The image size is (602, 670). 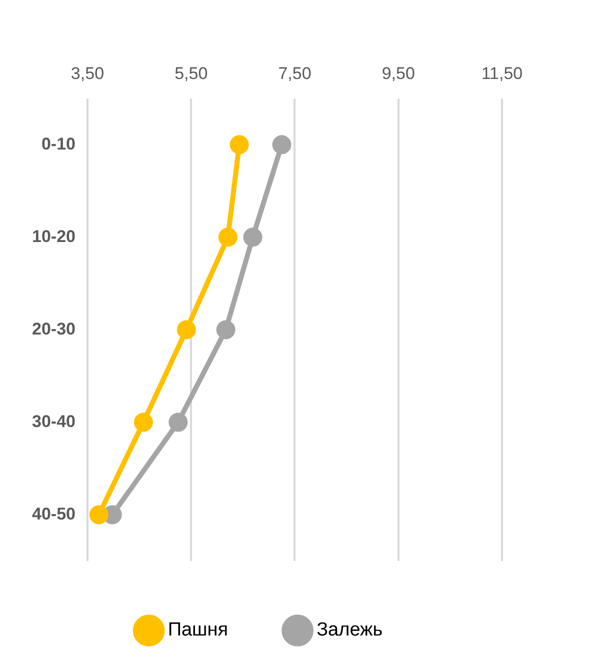 What do you see at coordinates (54, 328) in the screenshot?
I see `y-tick-label: 20-30` at bounding box center [54, 328].